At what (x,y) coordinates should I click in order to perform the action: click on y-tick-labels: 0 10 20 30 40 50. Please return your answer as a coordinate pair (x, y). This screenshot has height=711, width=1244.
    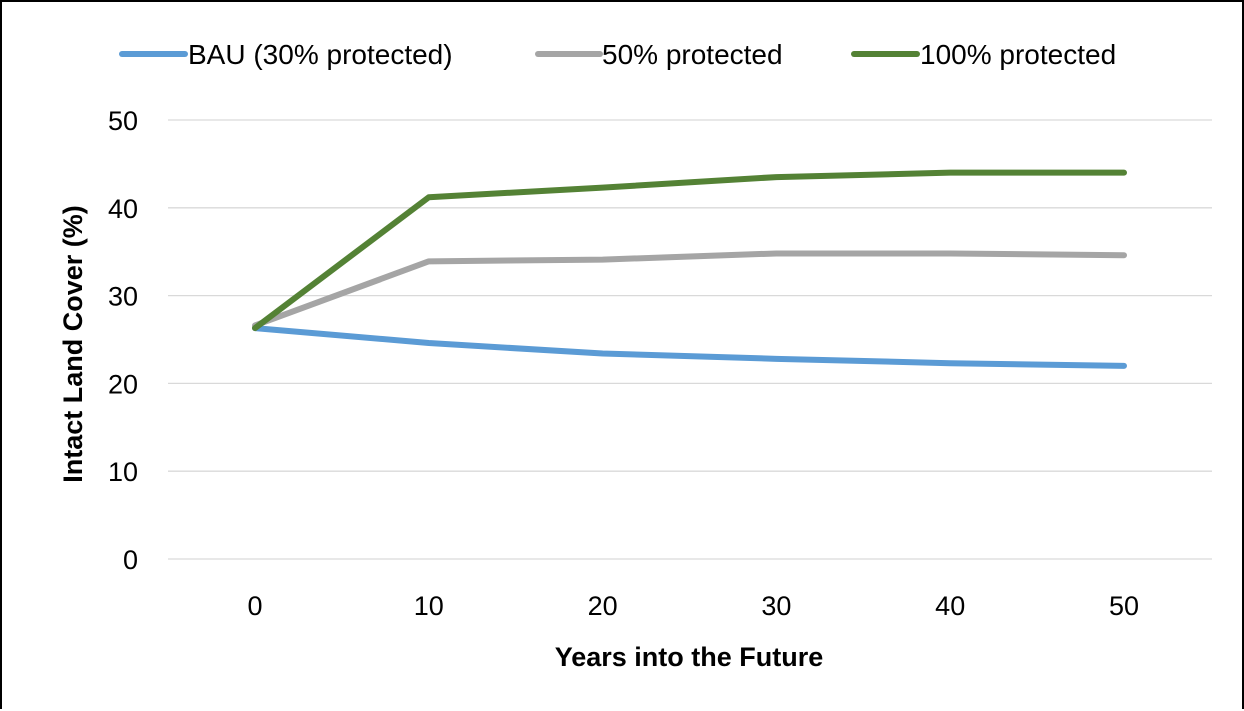
    Looking at the image, I should click on (123, 340).